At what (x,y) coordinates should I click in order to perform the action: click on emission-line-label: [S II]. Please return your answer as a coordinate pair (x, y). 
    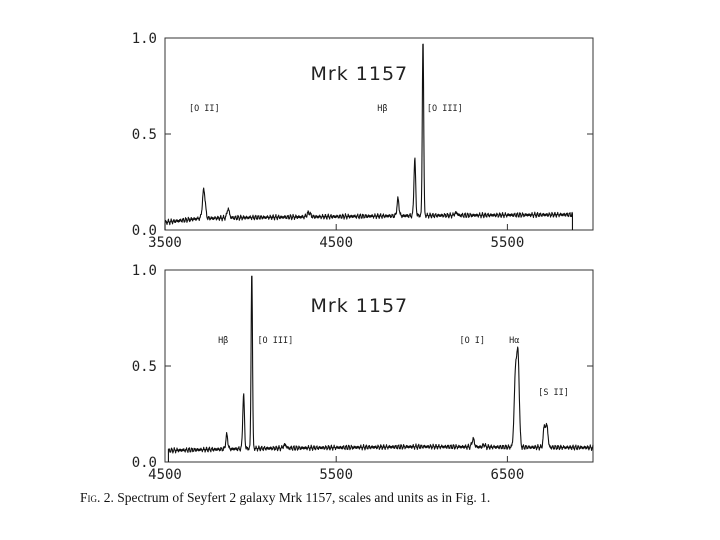
    Looking at the image, I should click on (553, 393).